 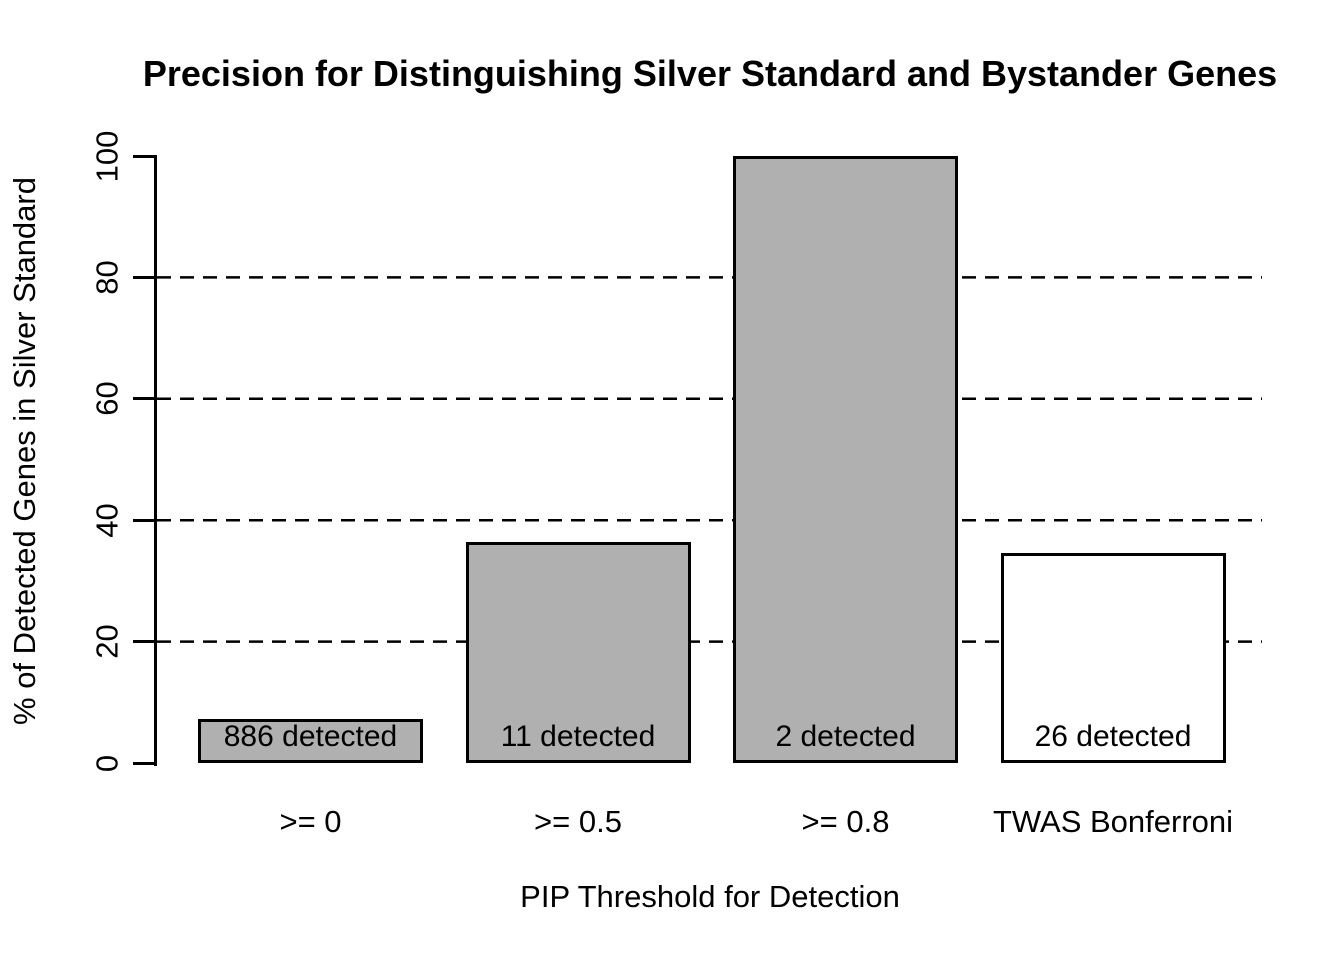 What do you see at coordinates (155, 460) in the screenshot?
I see `y-axis-line` at bounding box center [155, 460].